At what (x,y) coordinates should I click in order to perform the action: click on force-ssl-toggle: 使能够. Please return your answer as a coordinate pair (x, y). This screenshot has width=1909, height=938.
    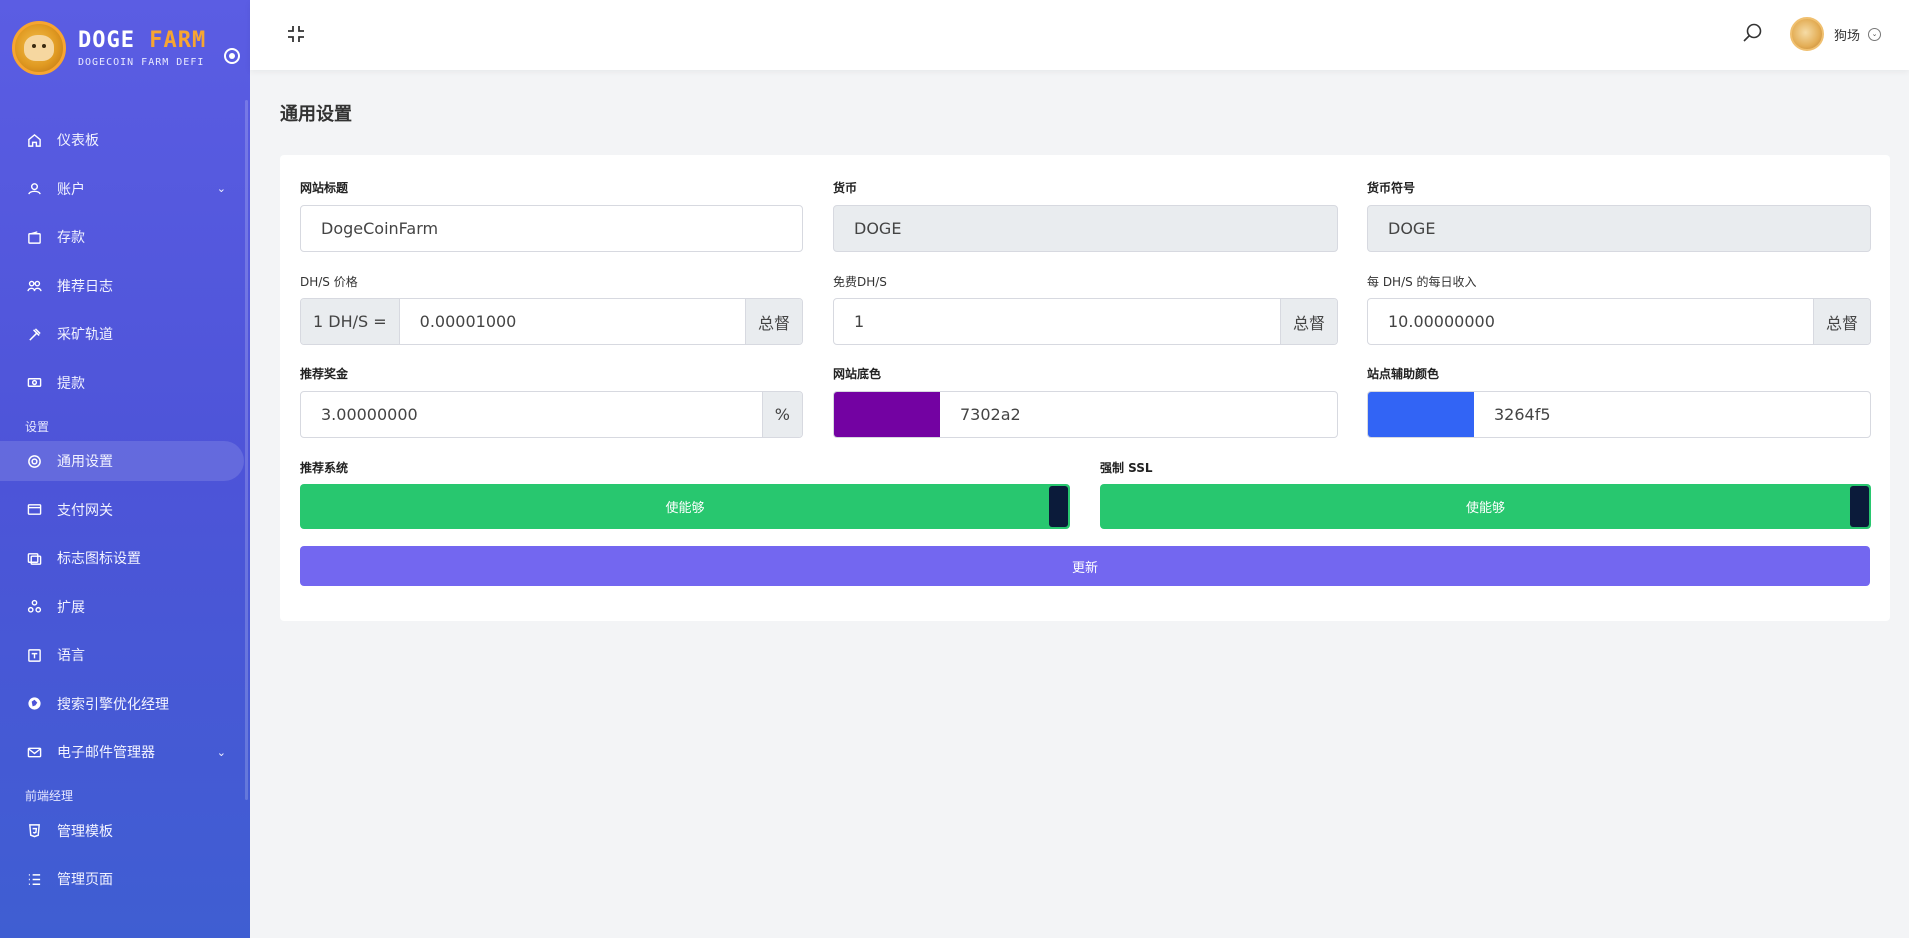
    Looking at the image, I should click on (1485, 506).